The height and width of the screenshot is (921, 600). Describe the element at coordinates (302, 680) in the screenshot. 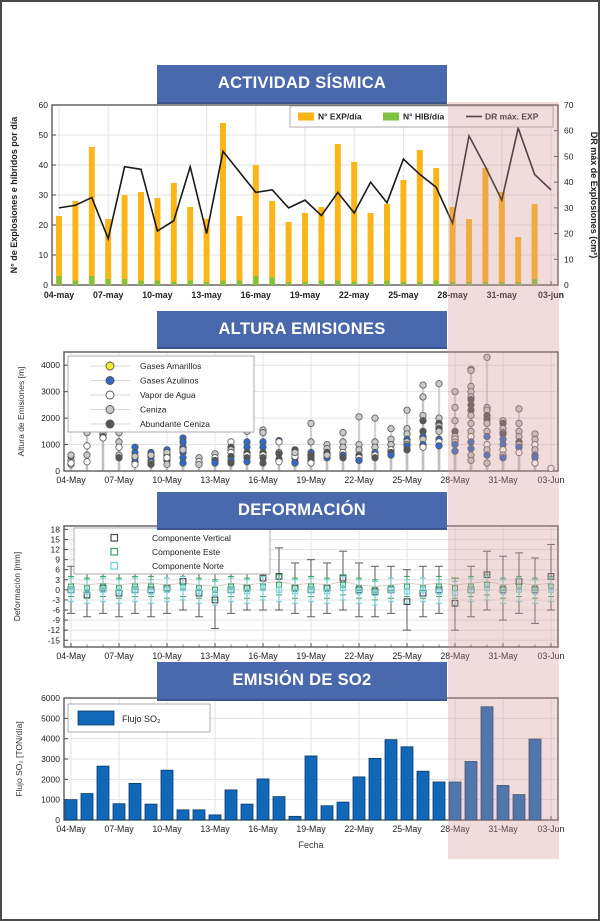

I see `section-title-emision-so2: EMISIÓN DE SO2` at that location.